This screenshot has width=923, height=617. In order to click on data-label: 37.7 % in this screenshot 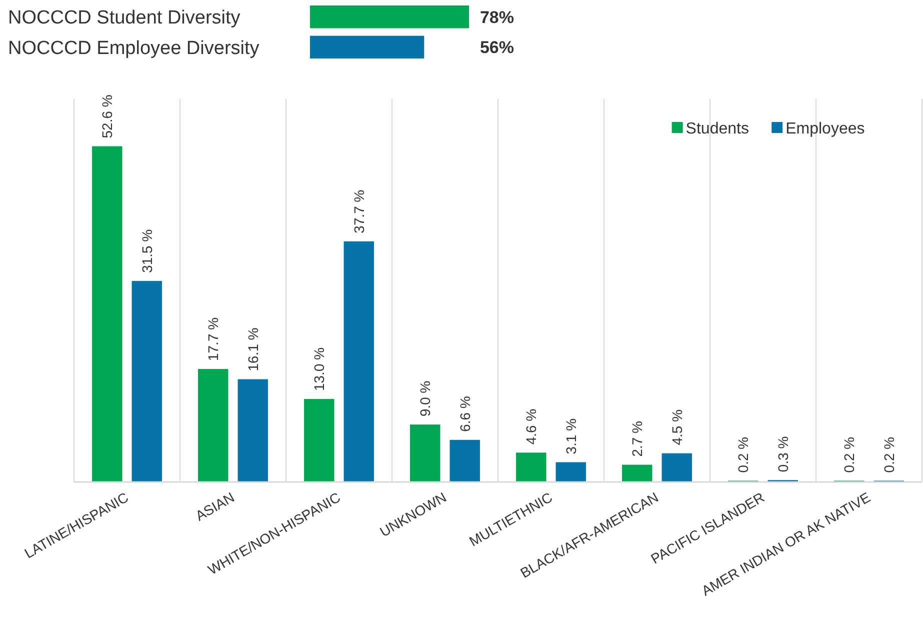, I will do `click(358, 212)`.